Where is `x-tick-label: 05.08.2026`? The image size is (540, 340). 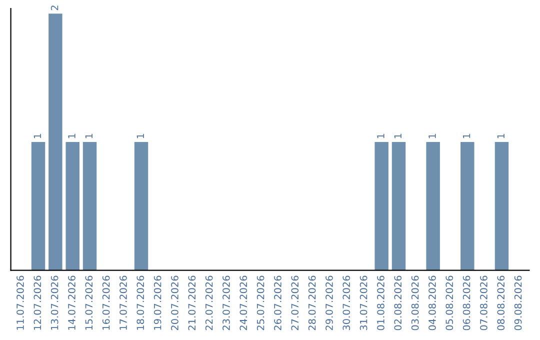 x-tick-label: 05.08.2026 is located at coordinates (450, 303).